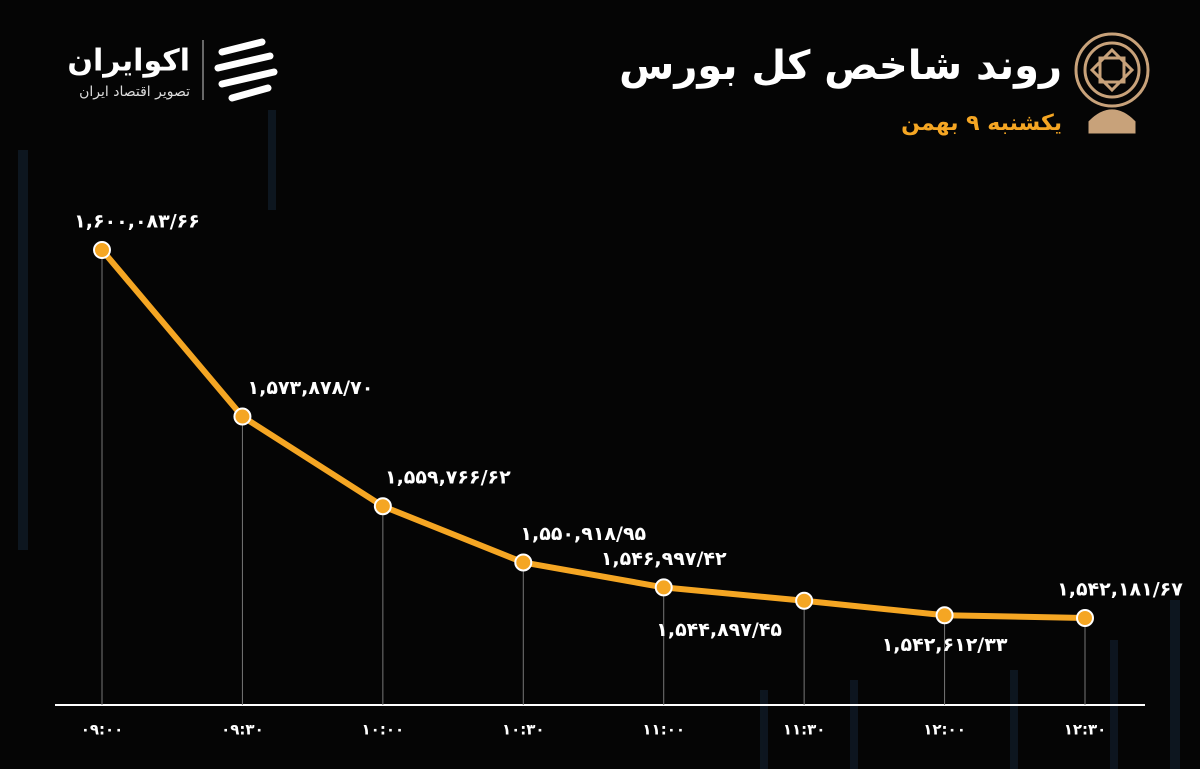  What do you see at coordinates (719, 630) in the screenshot?
I see `data-label: ۱,۵۴۴,۸۹۷/۴۵` at bounding box center [719, 630].